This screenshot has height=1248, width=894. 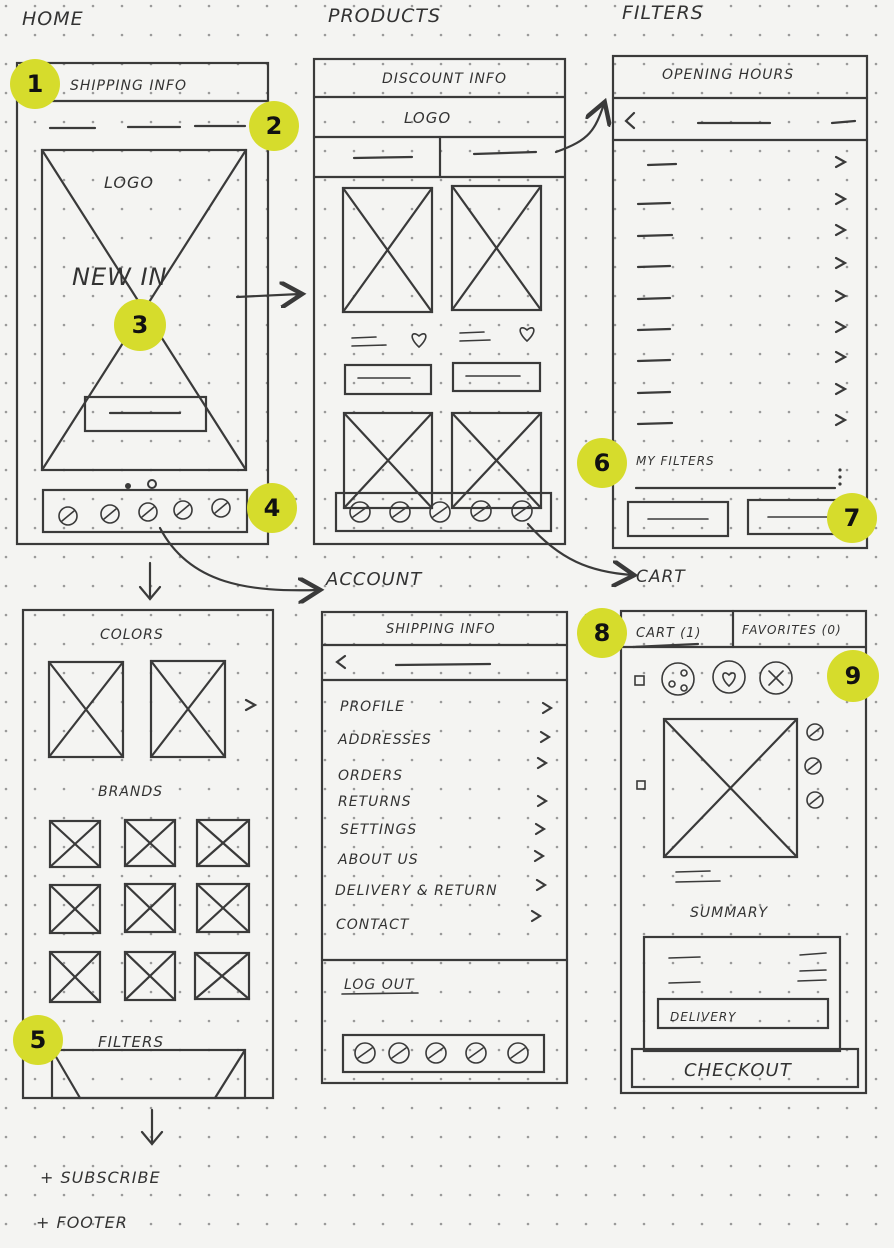 I want to click on svg-text: 2, so click(x=274, y=126).